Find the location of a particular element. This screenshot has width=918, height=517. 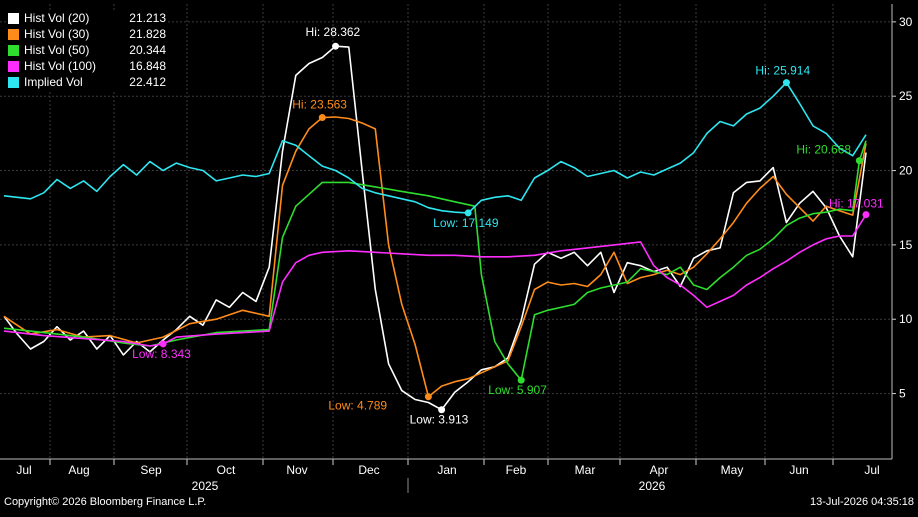

copyright-text: Copyright© 2026 Bloomberg Finance L.P. is located at coordinates (105, 502).